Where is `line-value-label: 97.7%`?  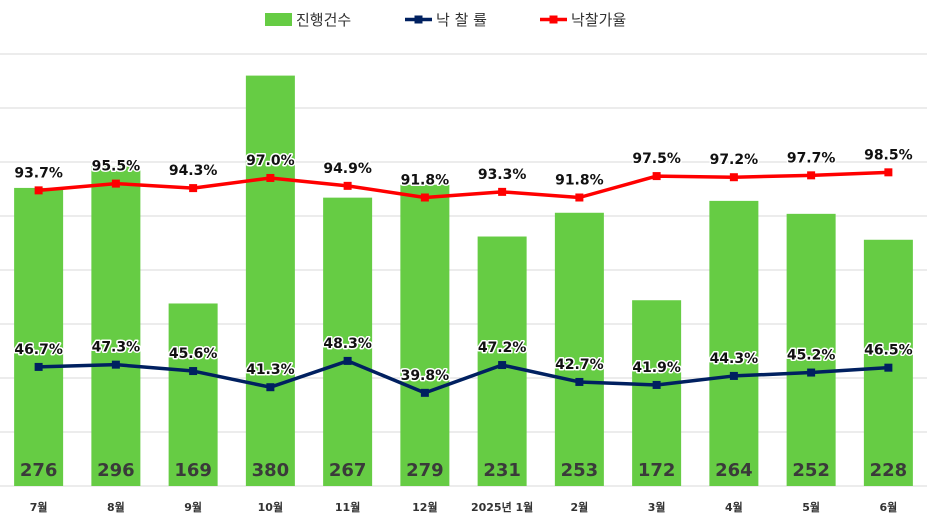
line-value-label: 97.7% is located at coordinates (811, 158).